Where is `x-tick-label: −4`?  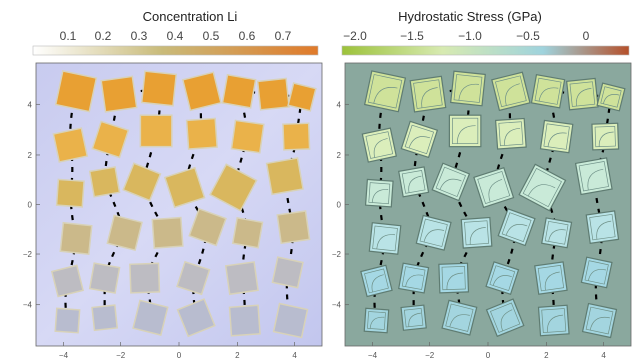
x-tick-label: −4 is located at coordinates (373, 355).